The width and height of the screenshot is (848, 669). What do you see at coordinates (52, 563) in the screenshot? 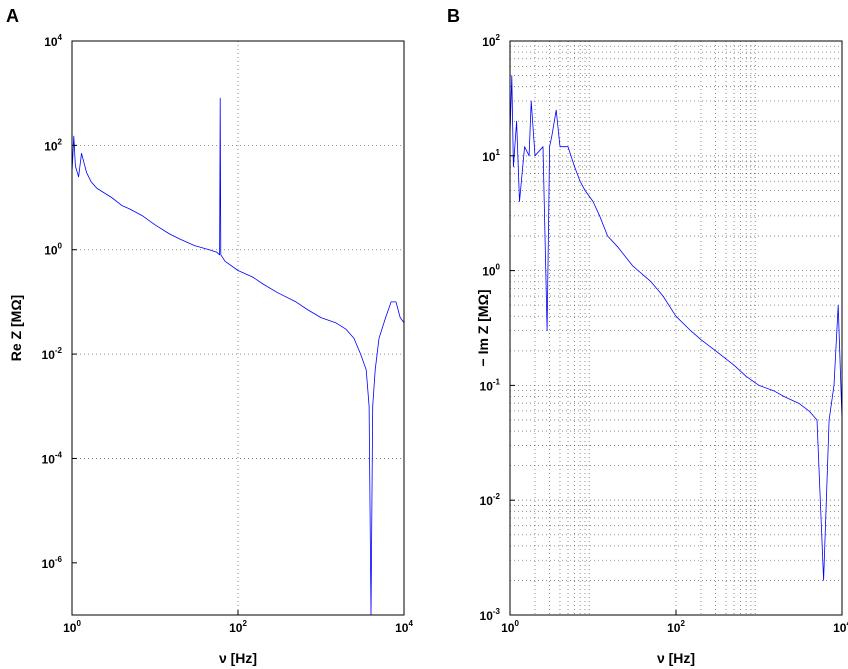
I see `y-tick-label: 10⁻⁶` at bounding box center [52, 563].